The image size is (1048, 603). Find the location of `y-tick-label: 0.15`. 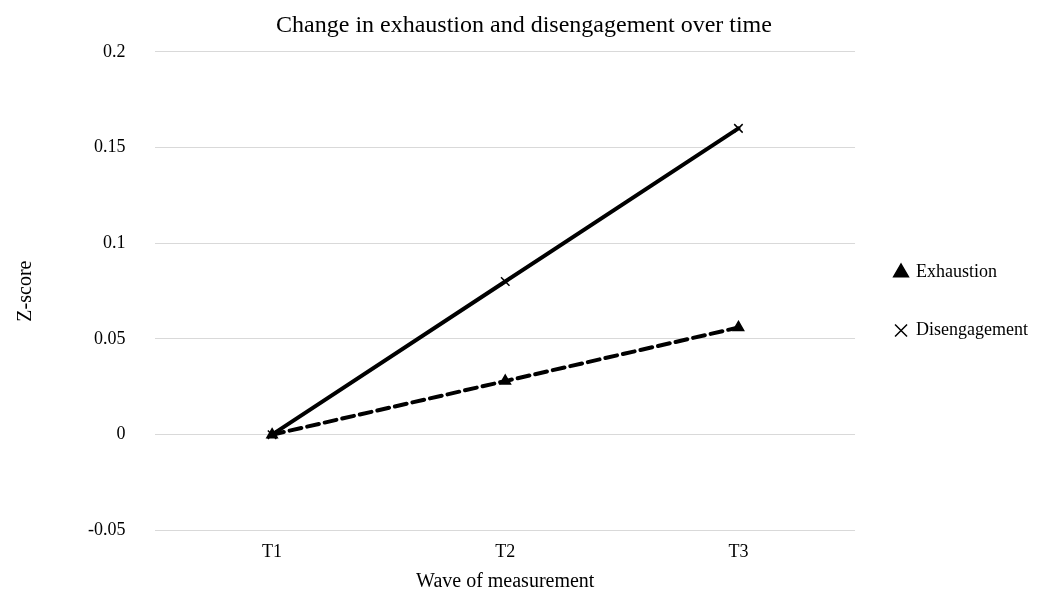

y-tick-label: 0.15 is located at coordinates (109, 146).